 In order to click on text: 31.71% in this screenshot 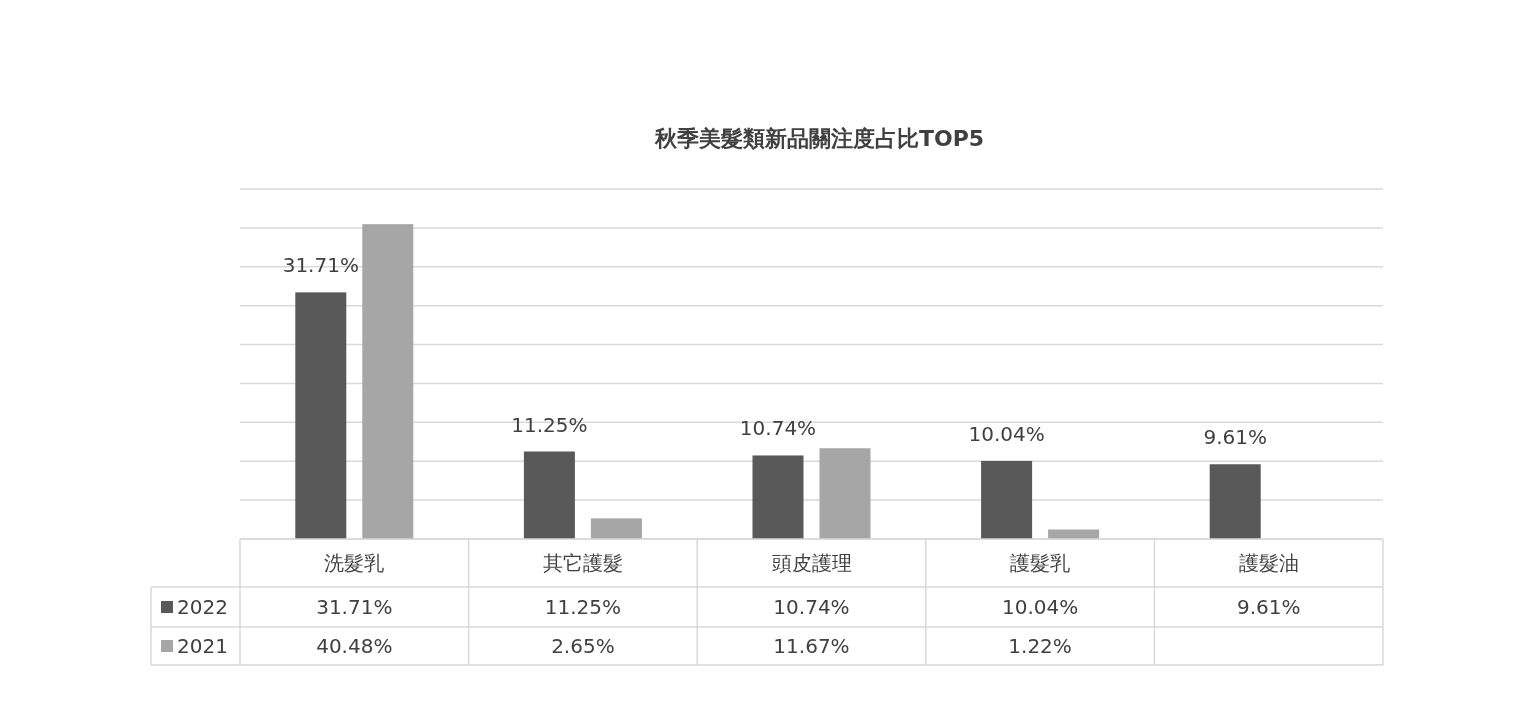, I will do `click(320, 265)`.